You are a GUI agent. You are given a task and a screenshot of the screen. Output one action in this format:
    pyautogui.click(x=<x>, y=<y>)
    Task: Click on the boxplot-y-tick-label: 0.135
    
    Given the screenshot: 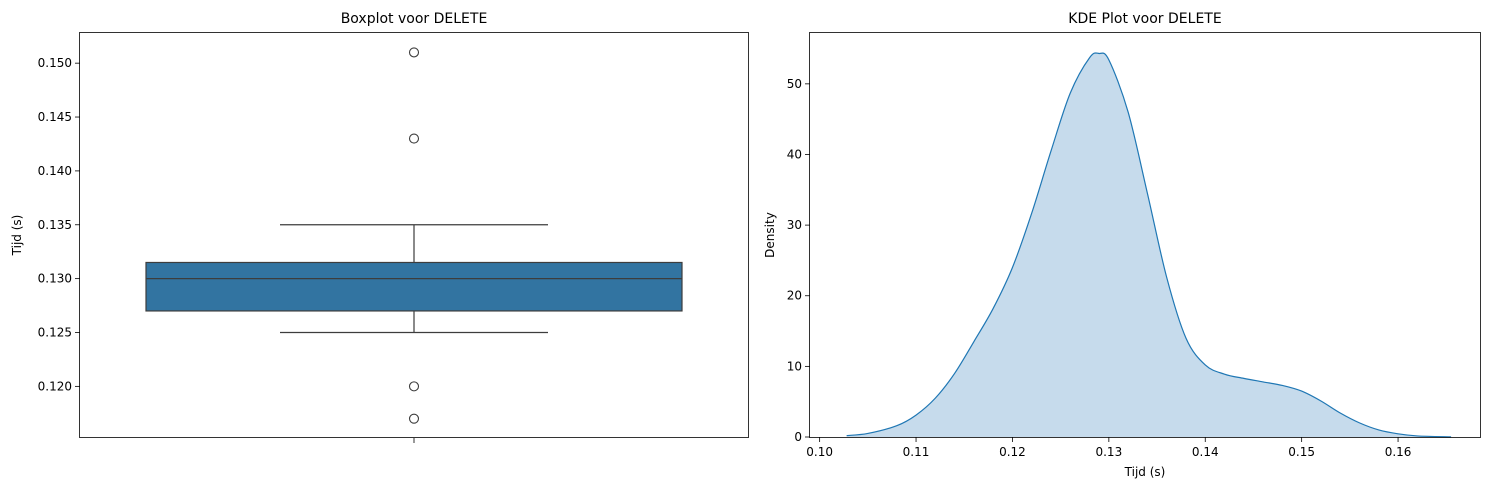 What is the action you would take?
    pyautogui.click(x=55, y=225)
    